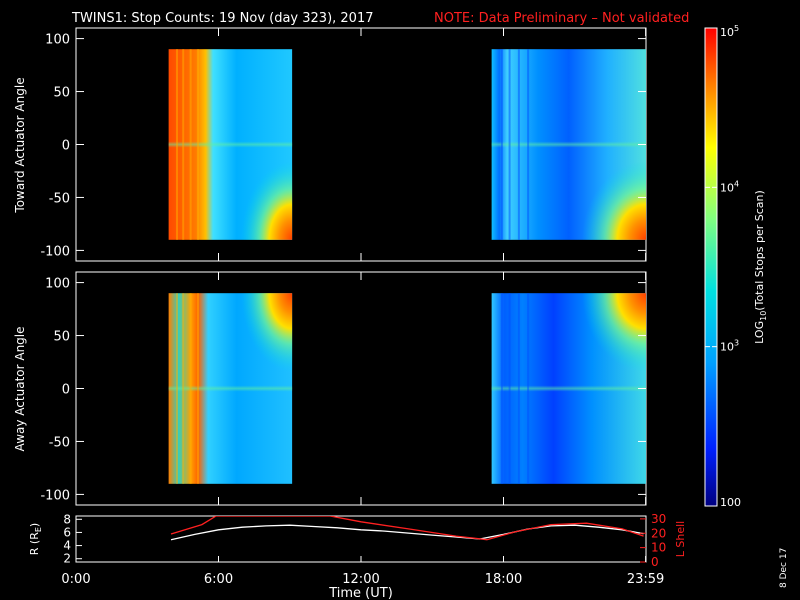  I want to click on radius-axis-label: R (RE), so click(35, 539).